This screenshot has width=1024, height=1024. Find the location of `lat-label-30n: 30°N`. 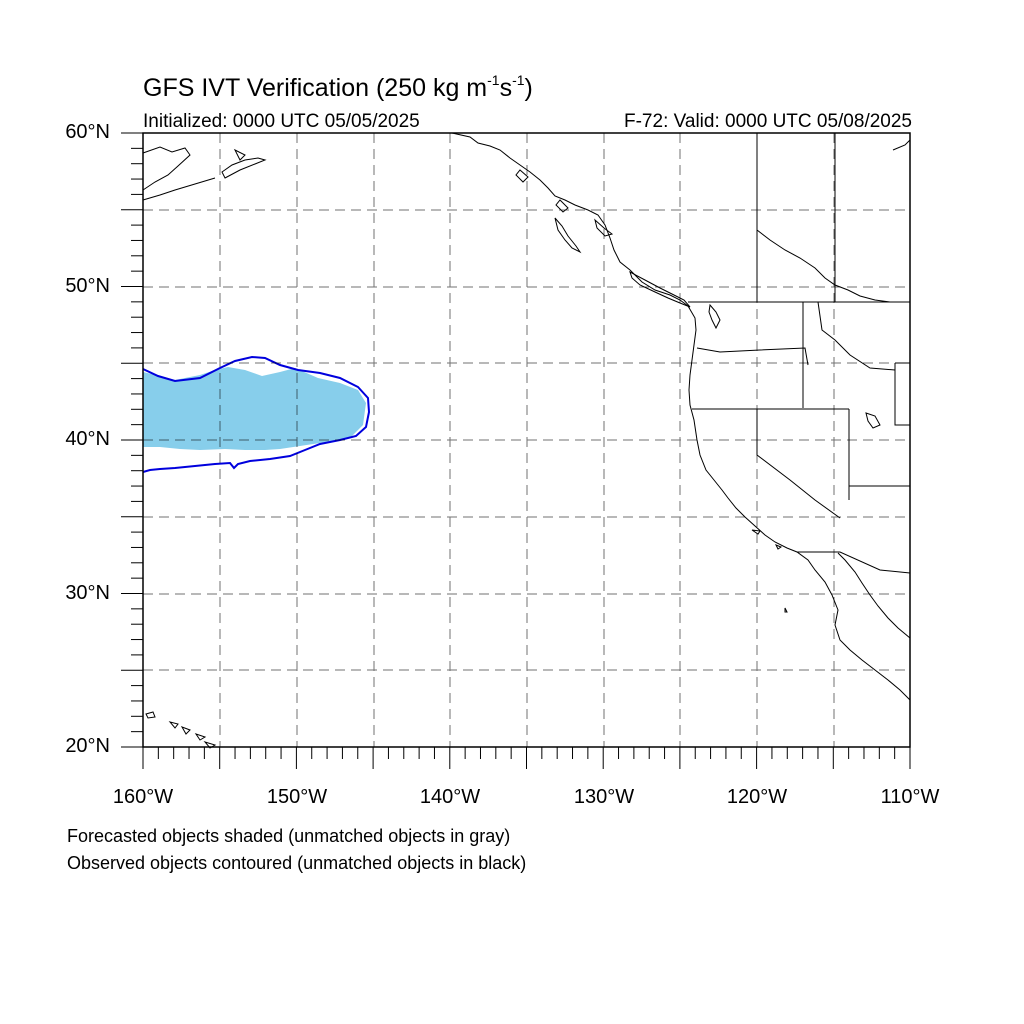

lat-label-30n: 30°N is located at coordinates (87, 593).